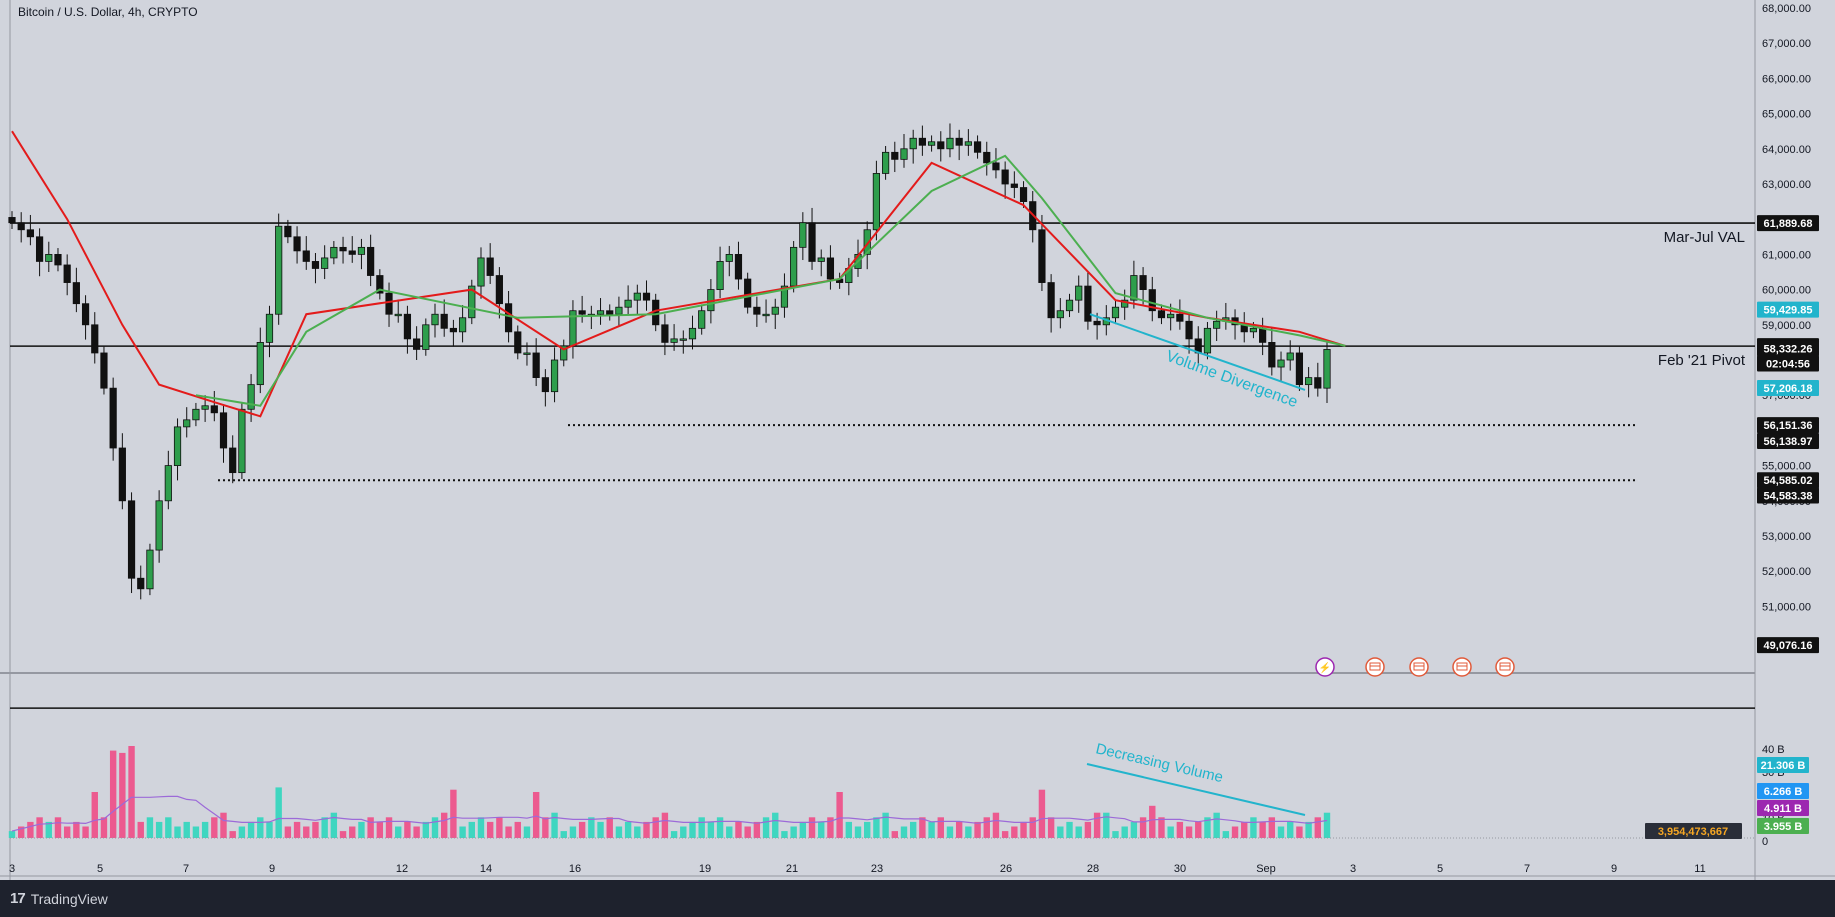  Describe the element at coordinates (1788, 497) in the screenshot. I see `price-label-text: 54,583.38` at that location.